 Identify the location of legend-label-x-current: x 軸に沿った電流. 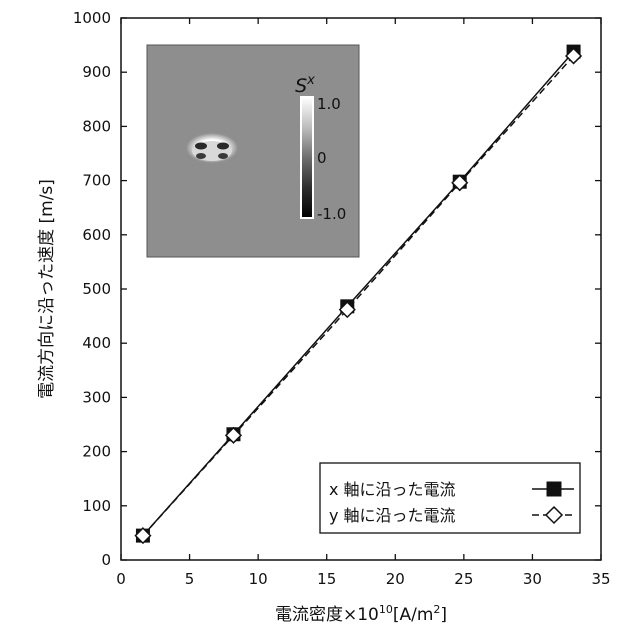
(392, 489).